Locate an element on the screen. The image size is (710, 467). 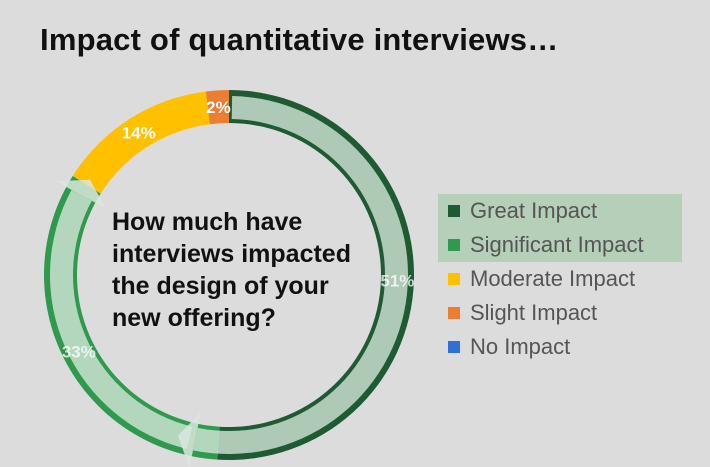
slice-label-significant-impact: 33% is located at coordinates (79, 351).